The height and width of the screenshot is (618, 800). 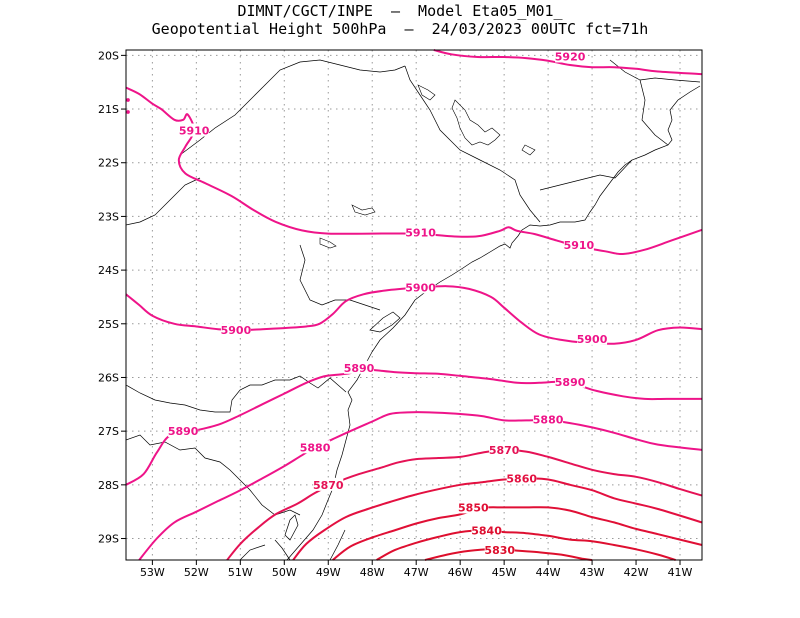 I want to click on contour-label-5840: 5840, so click(x=486, y=530).